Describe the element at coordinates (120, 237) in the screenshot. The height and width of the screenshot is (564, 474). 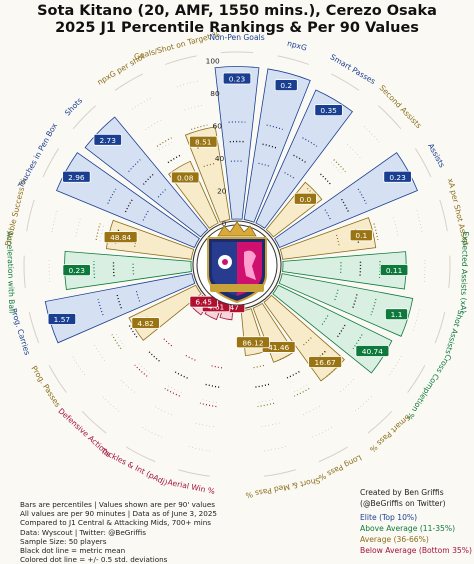
I see `value-badge: 48.84` at that location.